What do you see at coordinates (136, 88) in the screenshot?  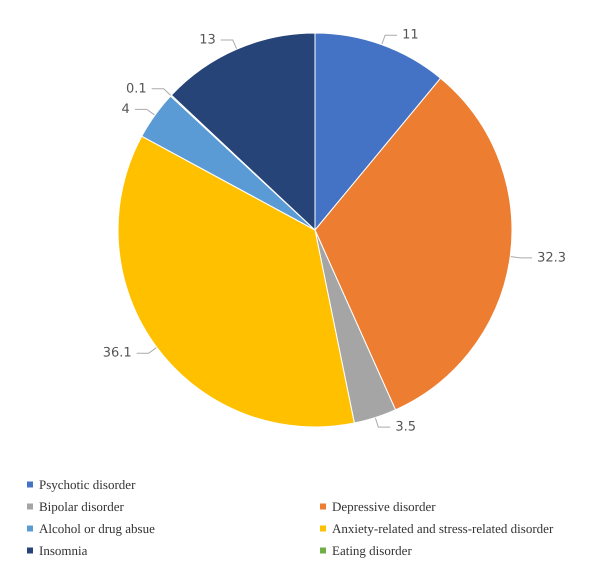 I see `data-label: 0.1` at bounding box center [136, 88].